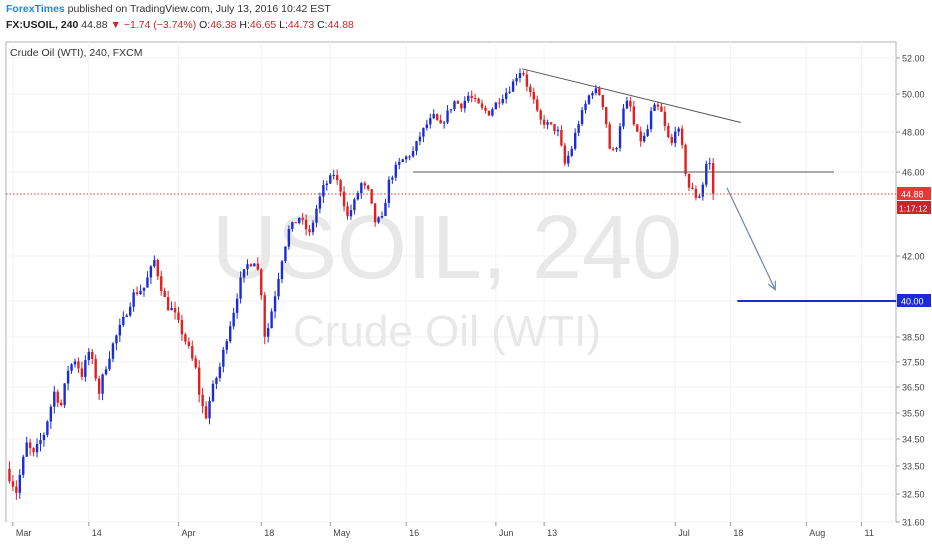 The height and width of the screenshot is (550, 932). What do you see at coordinates (24, 533) in the screenshot?
I see `x-tick-label: Mar` at bounding box center [24, 533].